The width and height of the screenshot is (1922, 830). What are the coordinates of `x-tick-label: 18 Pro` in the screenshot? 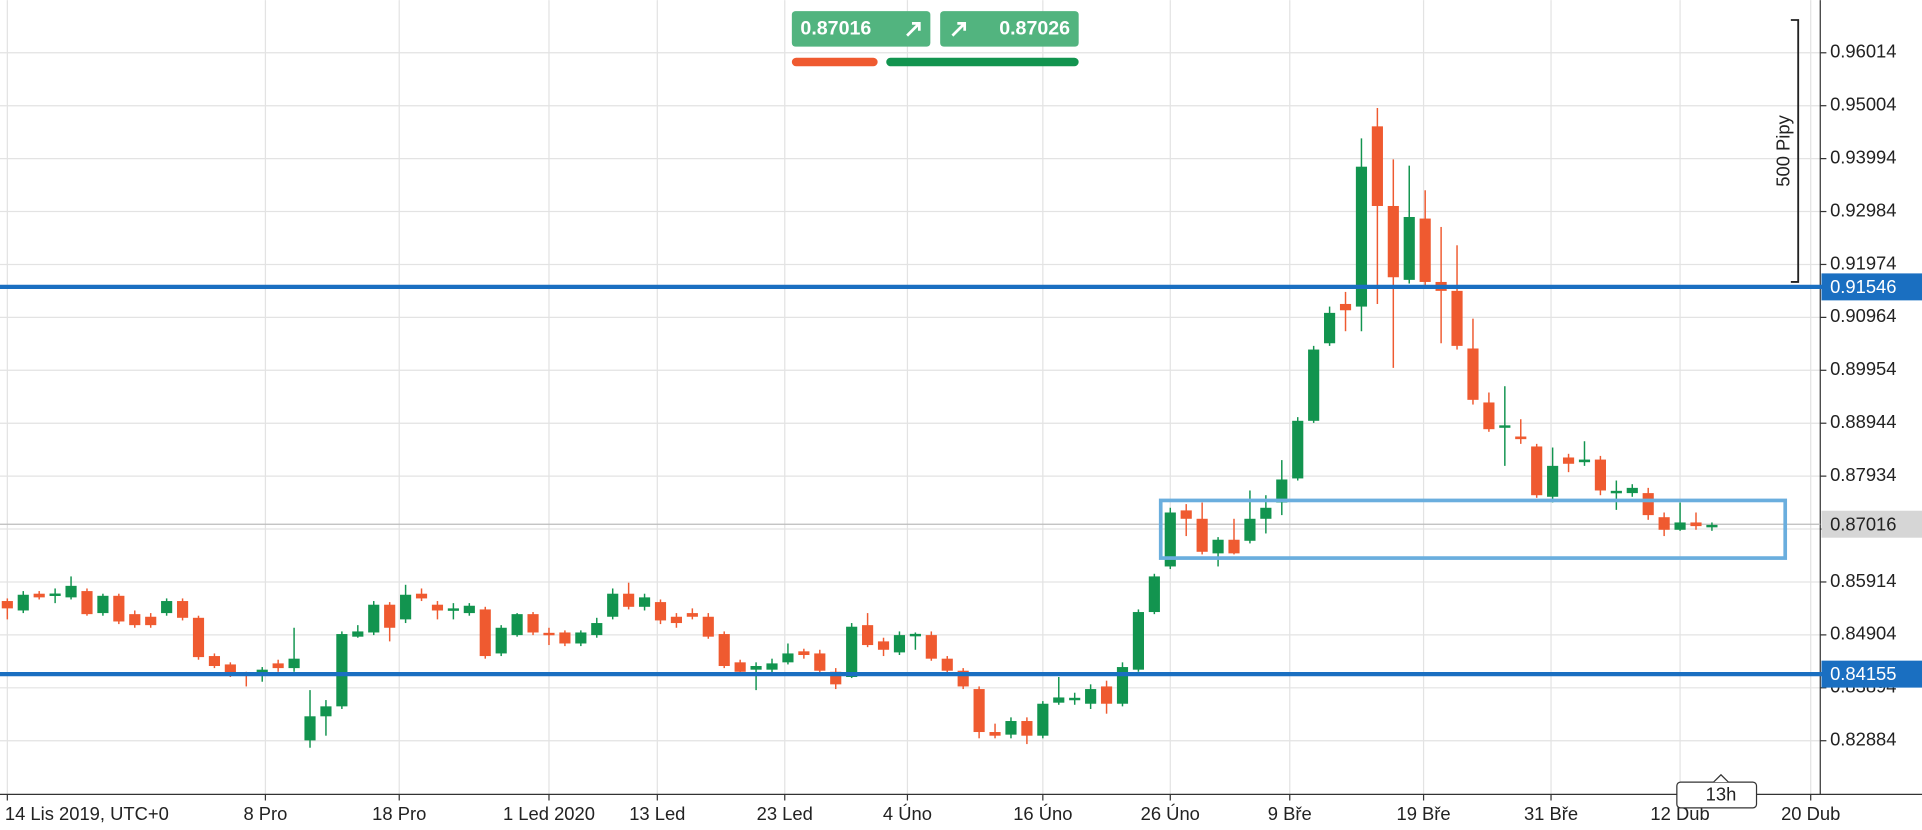 It's located at (399, 813).